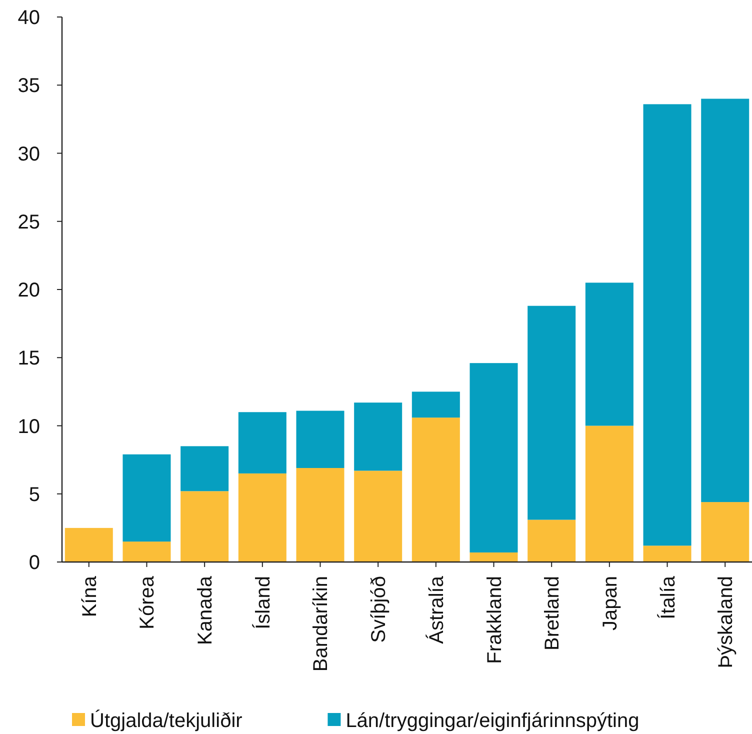  I want to click on legend-label: Útgjalda/tekjuliðir, so click(166, 720).